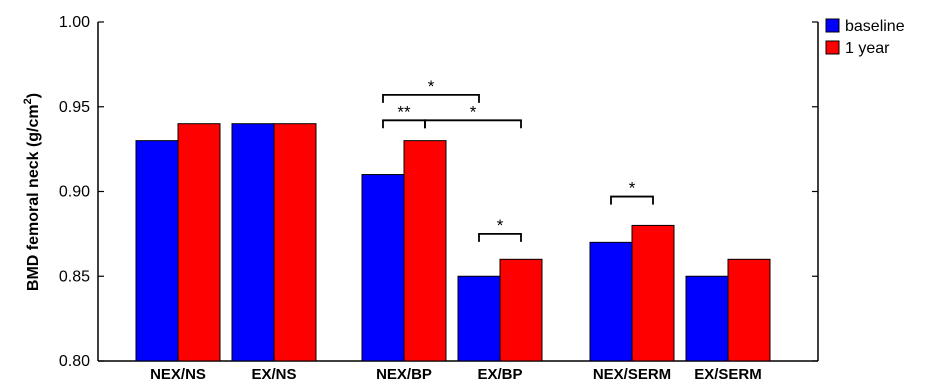 The image size is (935, 386). I want to click on x-tick-label: EX/NS, so click(273, 374).